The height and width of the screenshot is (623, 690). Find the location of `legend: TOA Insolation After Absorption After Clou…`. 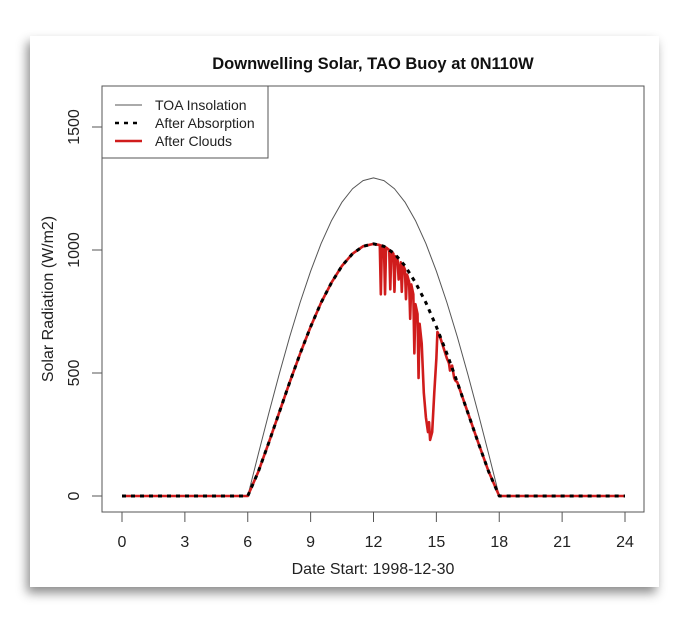

legend: TOA Insolation After Absorption After Clou… is located at coordinates (185, 122).